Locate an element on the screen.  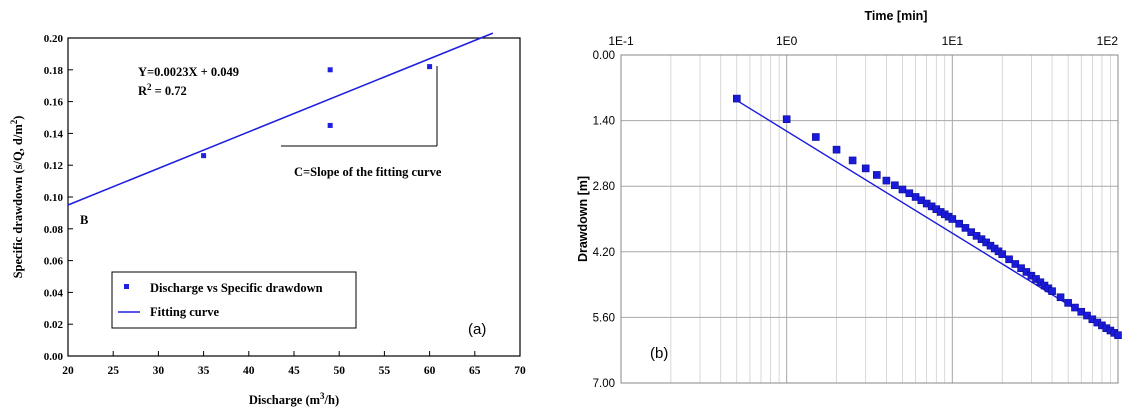
chart-b-x-tick-label: 1E0 is located at coordinates (787, 41).